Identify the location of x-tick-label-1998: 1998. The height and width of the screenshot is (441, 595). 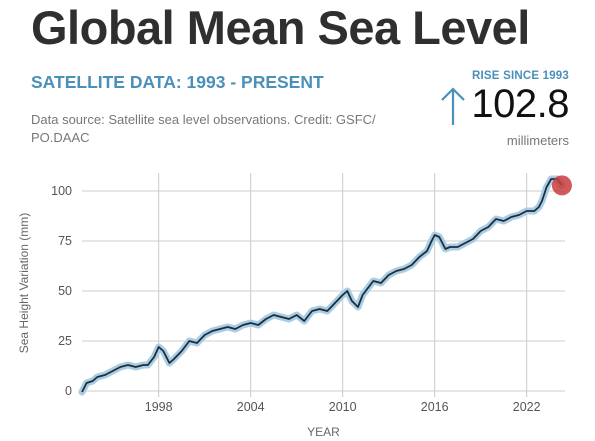
(159, 407).